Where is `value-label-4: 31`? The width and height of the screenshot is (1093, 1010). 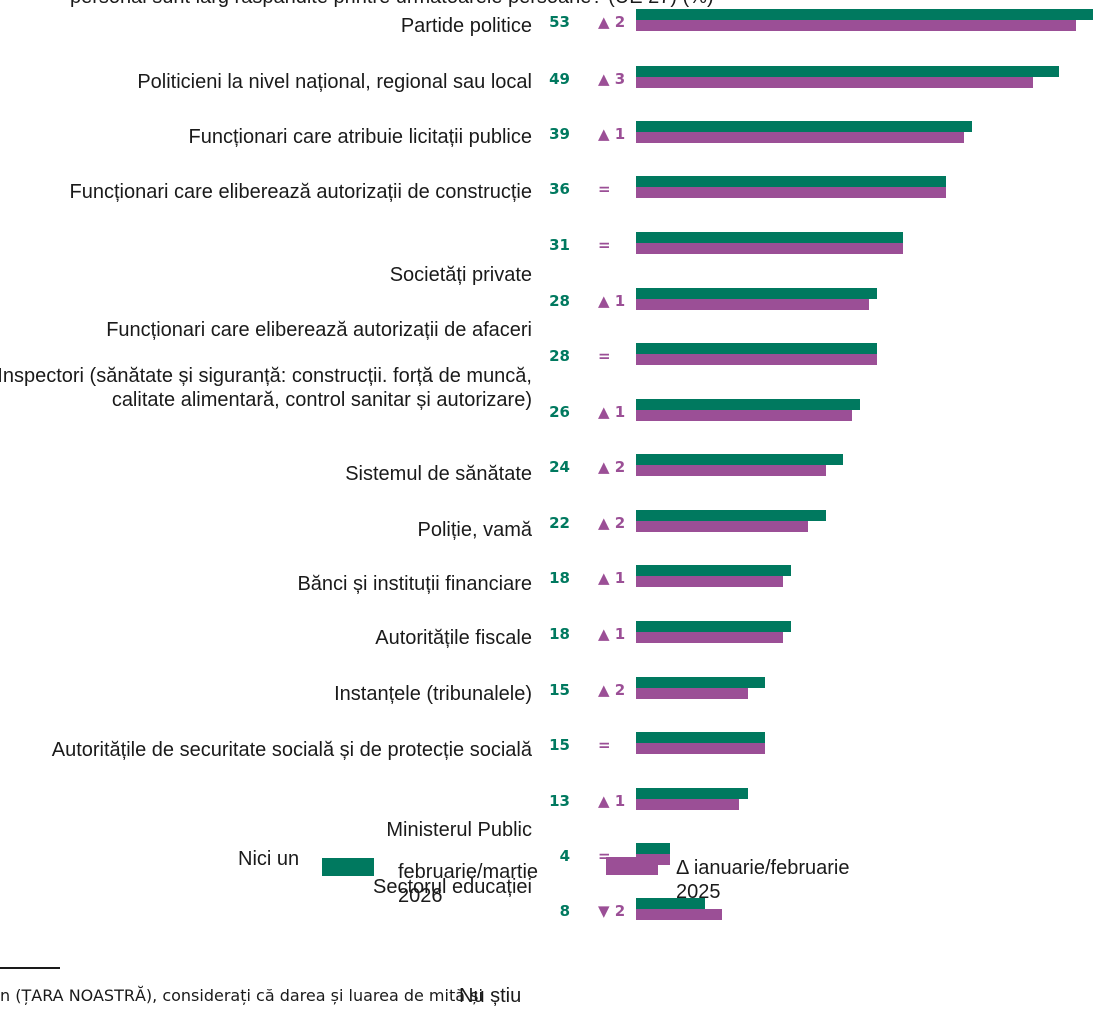
value-label-4: 31 is located at coordinates (559, 245).